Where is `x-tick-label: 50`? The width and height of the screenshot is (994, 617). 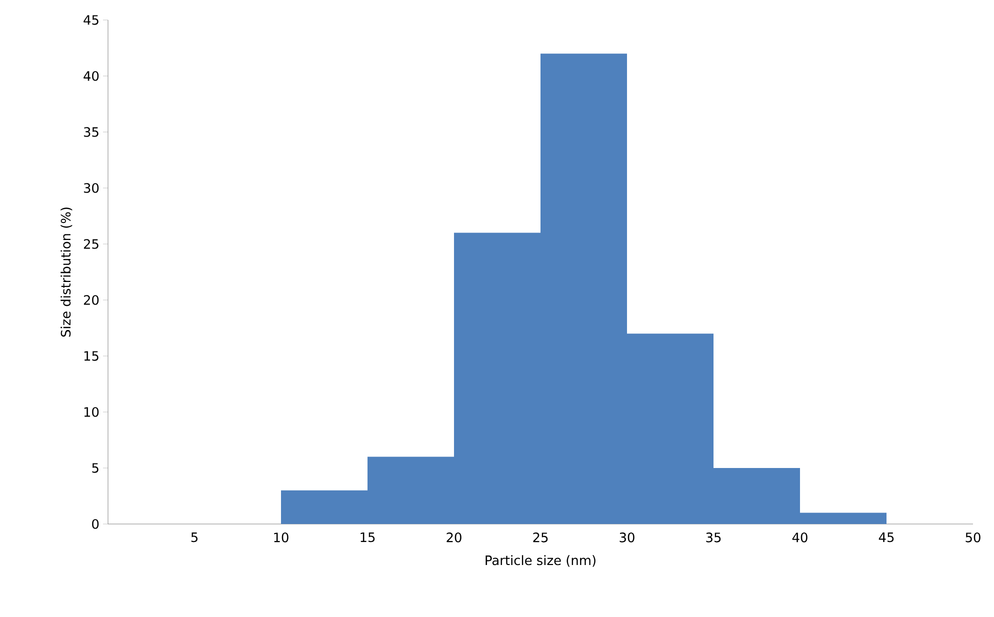
x-tick-label: 50 is located at coordinates (973, 537).